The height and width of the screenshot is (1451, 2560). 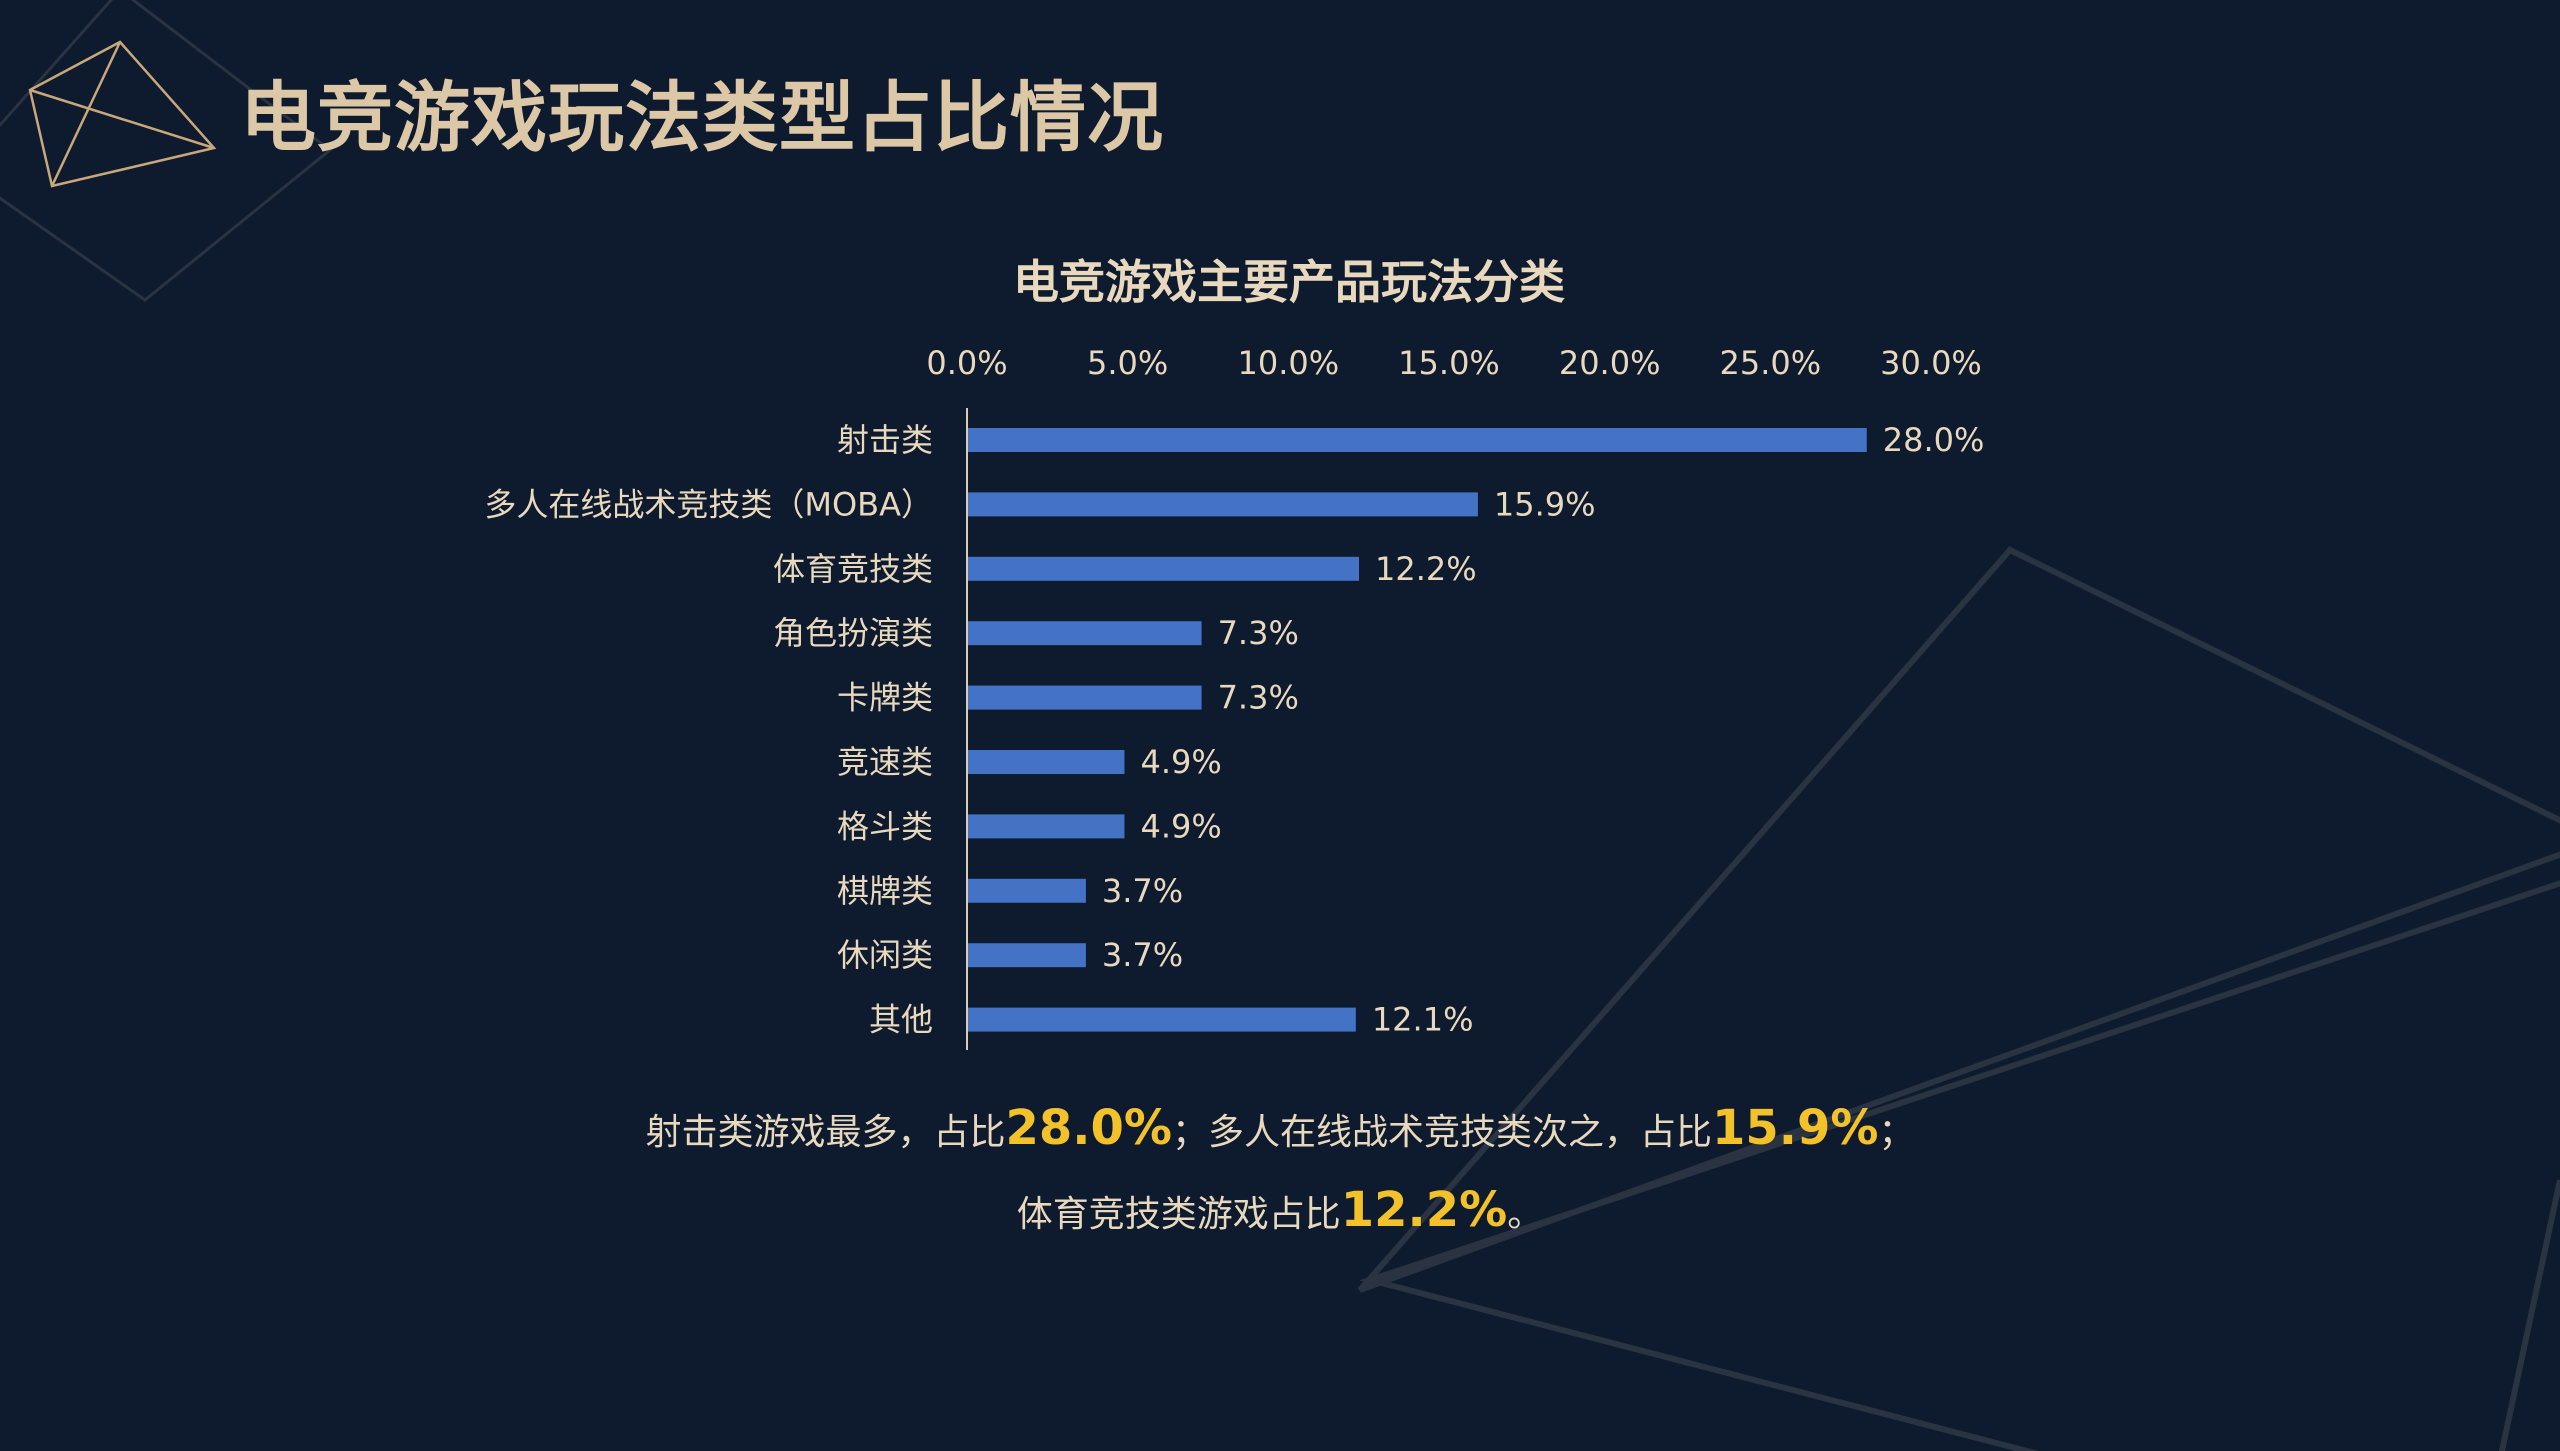 I want to click on summary-text: 。, so click(x=1525, y=1214).